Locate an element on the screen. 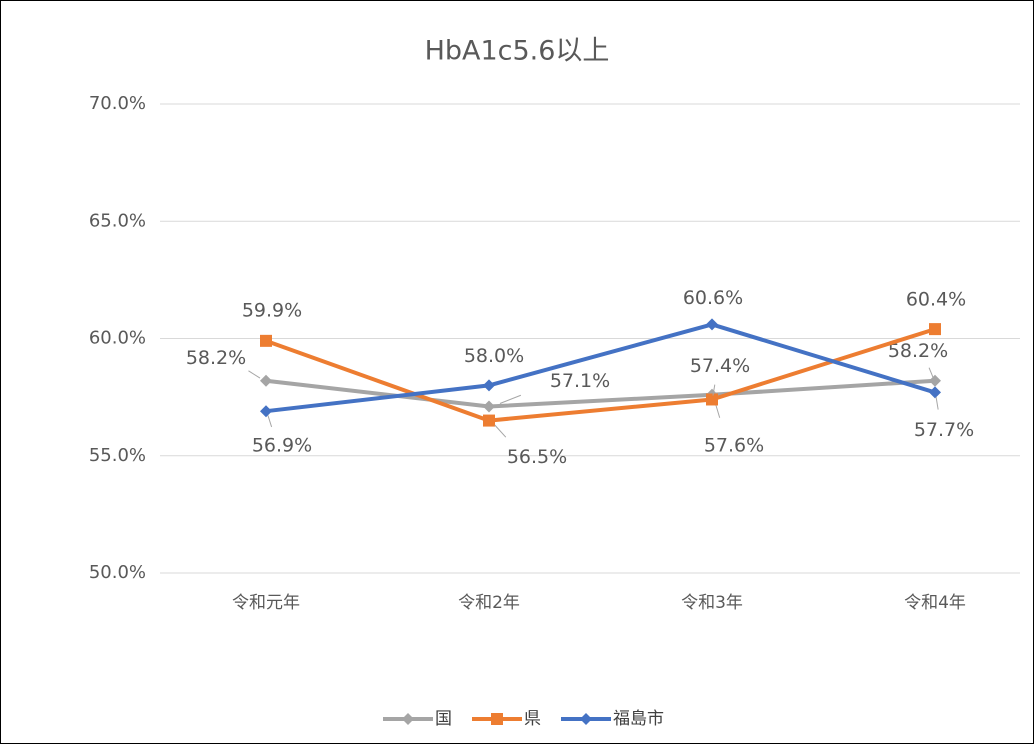 This screenshot has height=744, width=1034. x-tick-label: 令和元年 is located at coordinates (266, 603).